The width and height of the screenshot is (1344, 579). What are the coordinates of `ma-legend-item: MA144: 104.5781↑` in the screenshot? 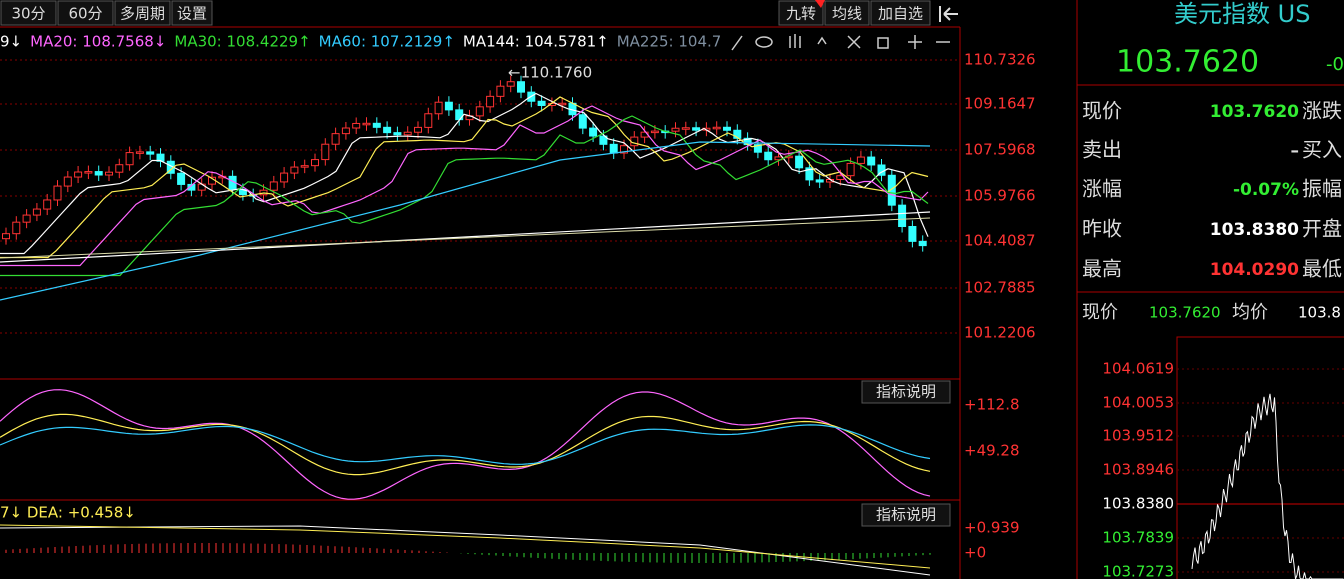 It's located at (536, 42).